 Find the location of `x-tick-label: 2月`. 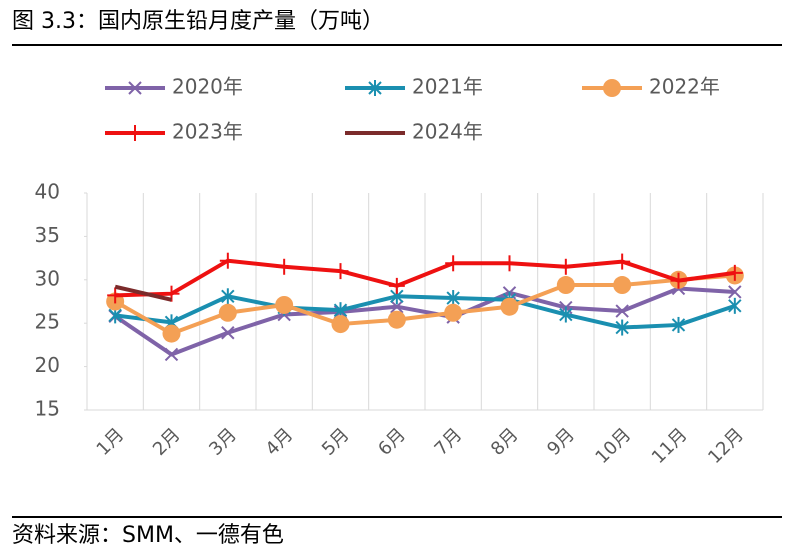

x-tick-label: 2月 is located at coordinates (167, 442).